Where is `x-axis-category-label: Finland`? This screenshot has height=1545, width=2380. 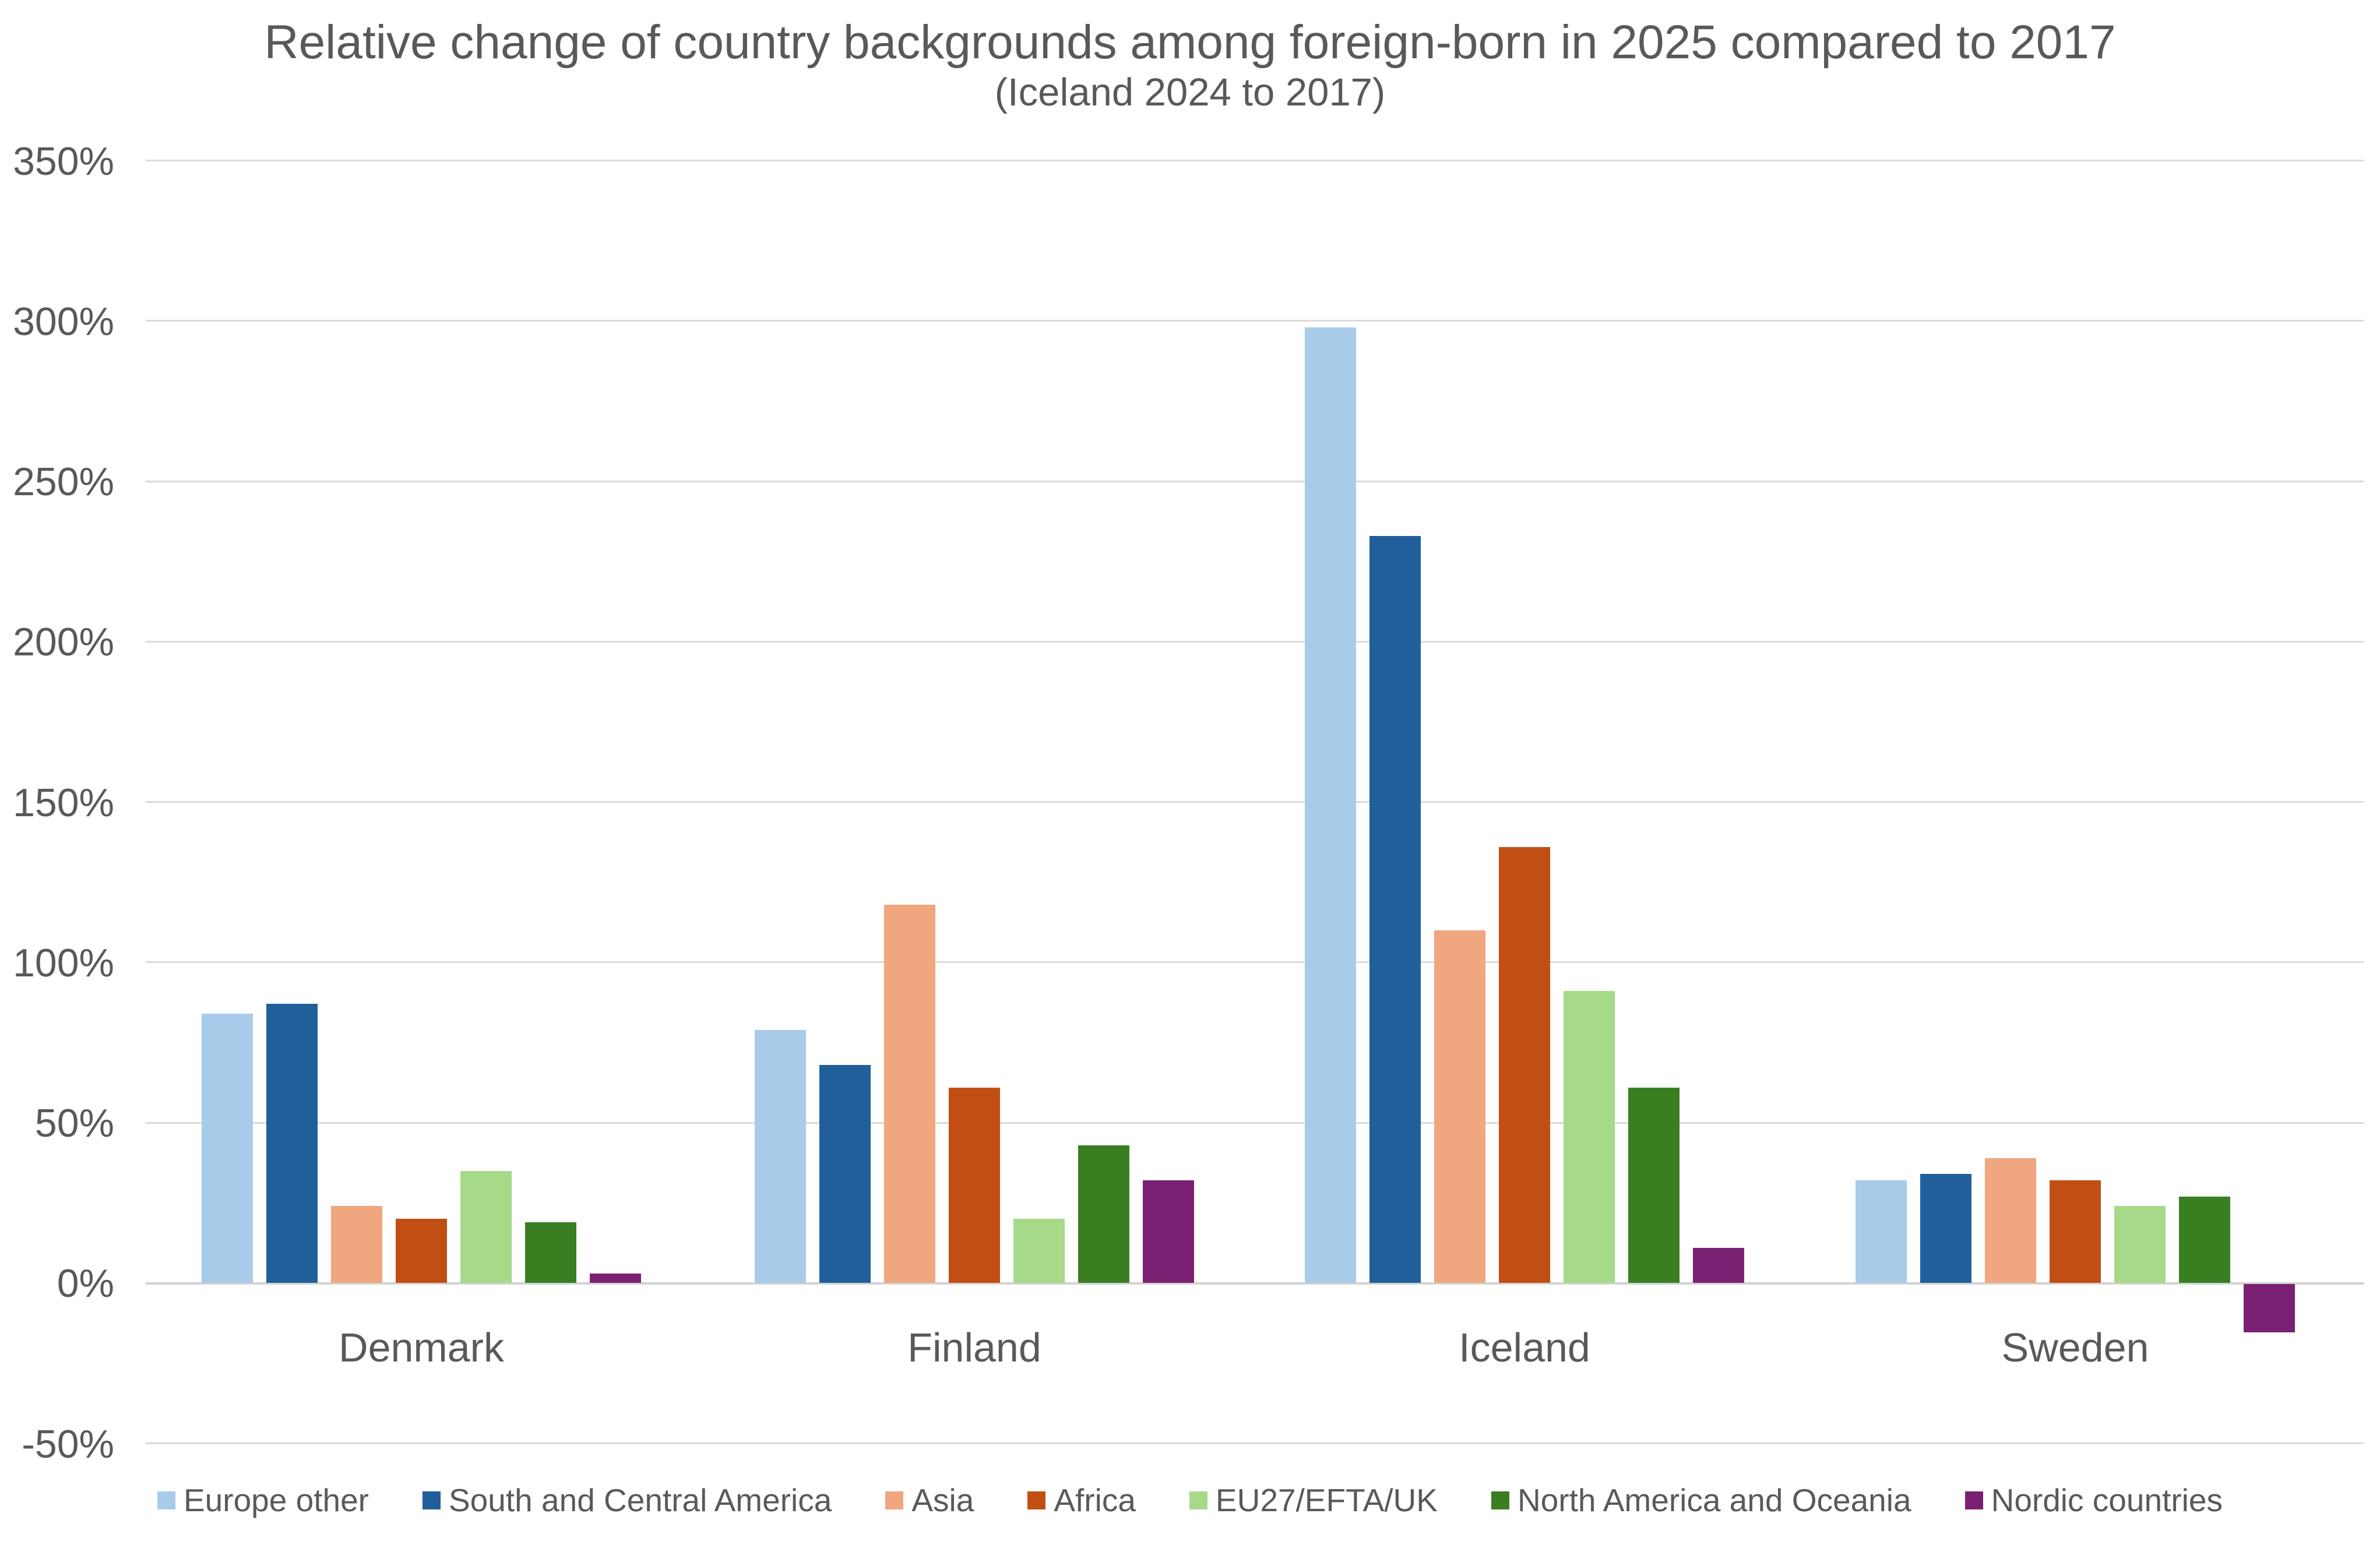 x-axis-category-label: Finland is located at coordinates (974, 1348).